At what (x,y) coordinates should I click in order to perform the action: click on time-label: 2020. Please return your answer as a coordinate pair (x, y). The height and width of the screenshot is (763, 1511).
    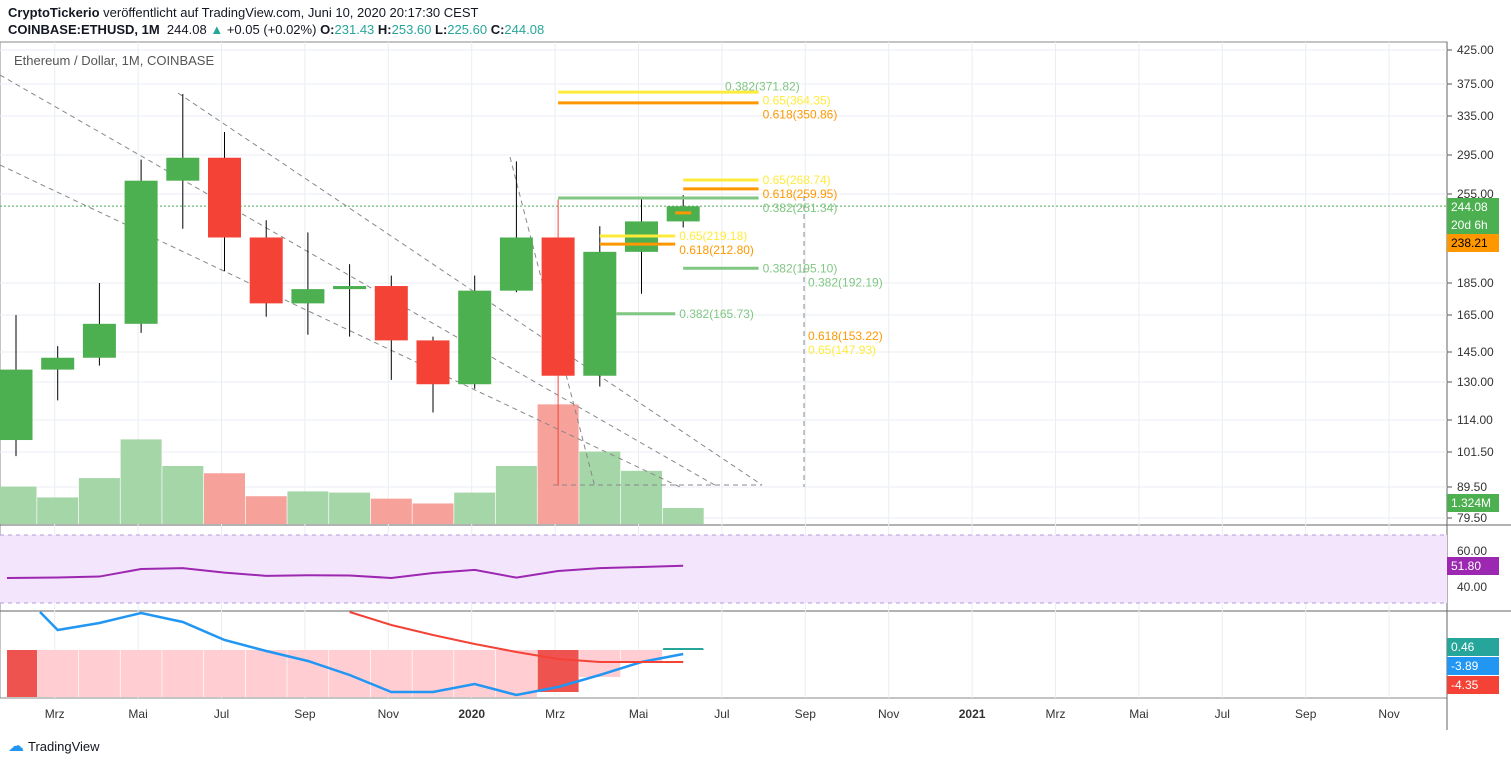
    Looking at the image, I should click on (471, 714).